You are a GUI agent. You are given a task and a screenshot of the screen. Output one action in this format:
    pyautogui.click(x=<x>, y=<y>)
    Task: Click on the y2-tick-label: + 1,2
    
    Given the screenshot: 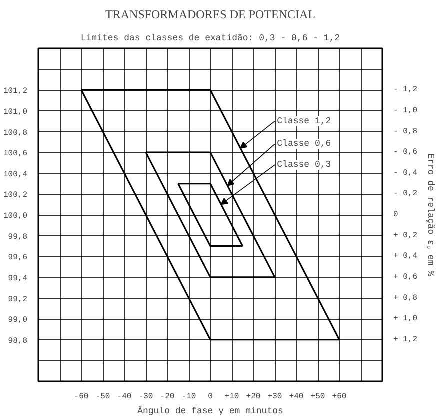 What is the action you would take?
    pyautogui.click(x=406, y=339)
    